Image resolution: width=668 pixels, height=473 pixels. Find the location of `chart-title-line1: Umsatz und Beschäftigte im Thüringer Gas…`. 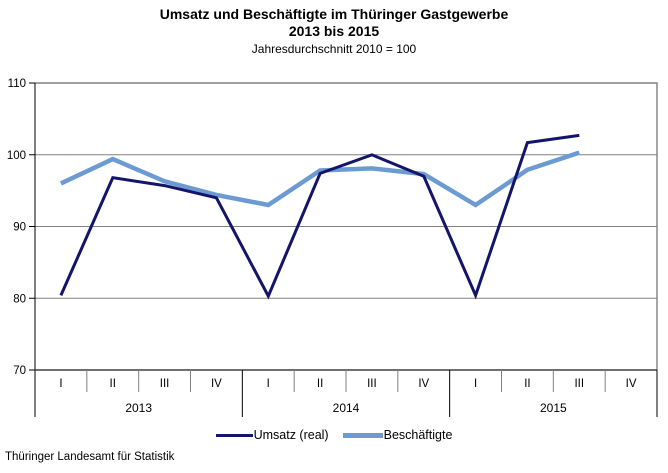

chart-title-line1: Umsatz und Beschäftigte im Thüringer Gas… is located at coordinates (334, 14).